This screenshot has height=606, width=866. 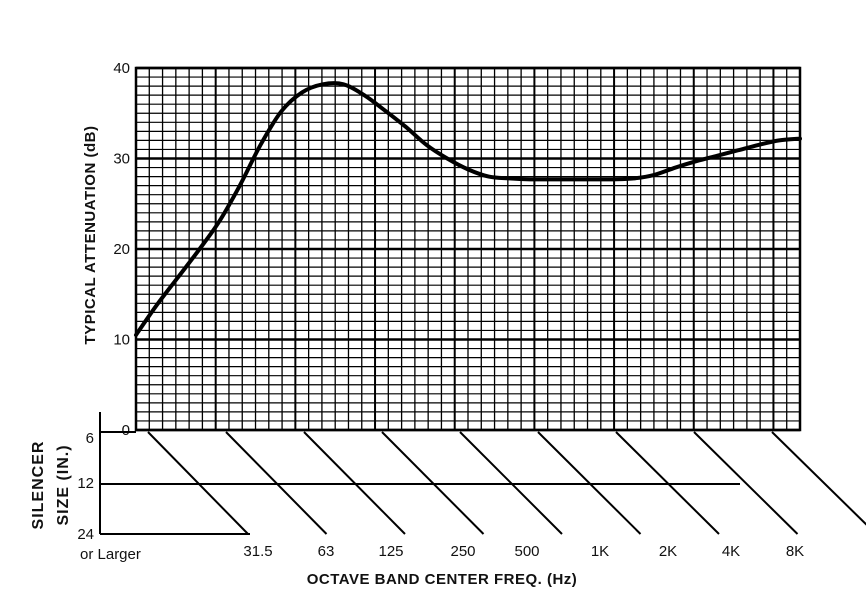 I want to click on y-axis-title: TYPICAL ATTENUATION (dB), so click(x=90, y=235).